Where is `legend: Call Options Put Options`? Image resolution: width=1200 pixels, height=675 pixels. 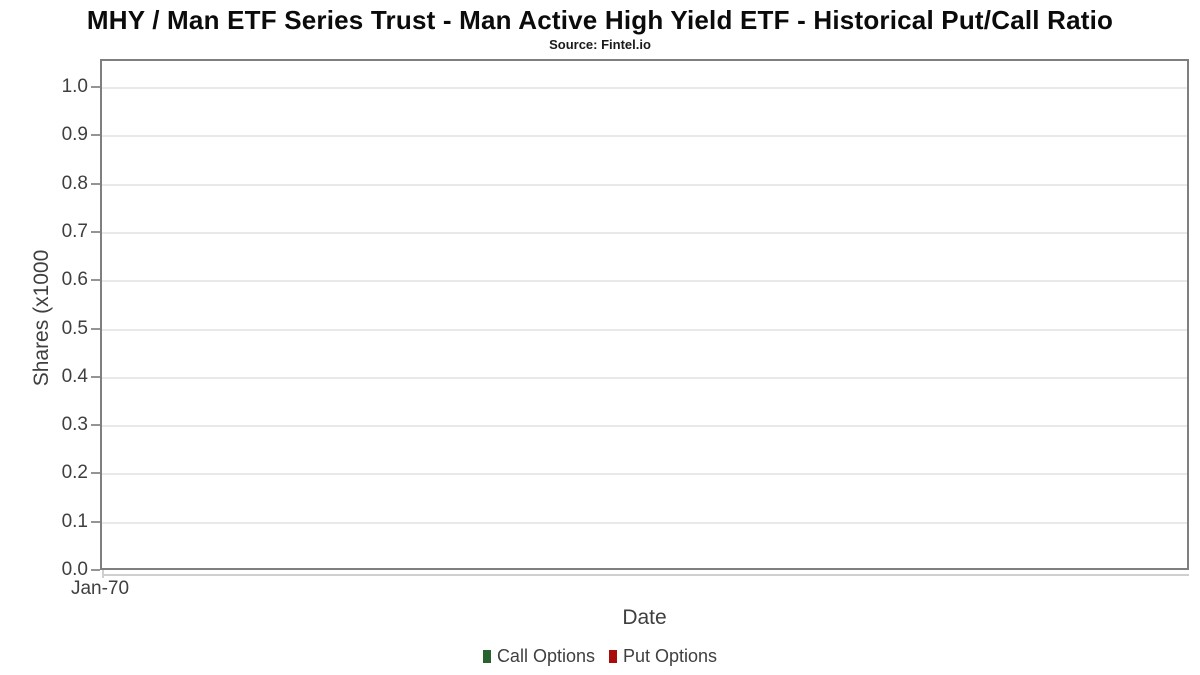 legend: Call Options Put Options is located at coordinates (600, 656).